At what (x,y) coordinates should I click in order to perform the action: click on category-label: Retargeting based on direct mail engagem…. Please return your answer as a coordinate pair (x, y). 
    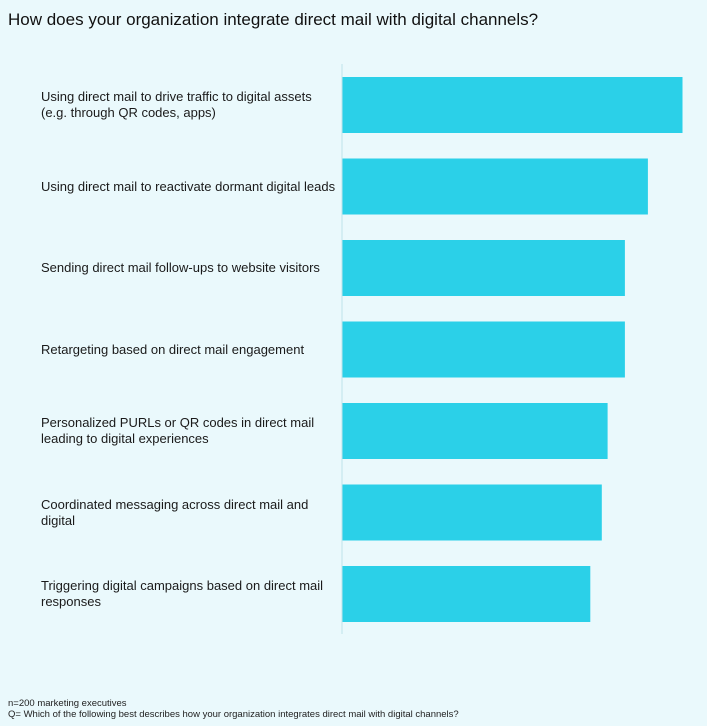
    Looking at the image, I should click on (173, 349).